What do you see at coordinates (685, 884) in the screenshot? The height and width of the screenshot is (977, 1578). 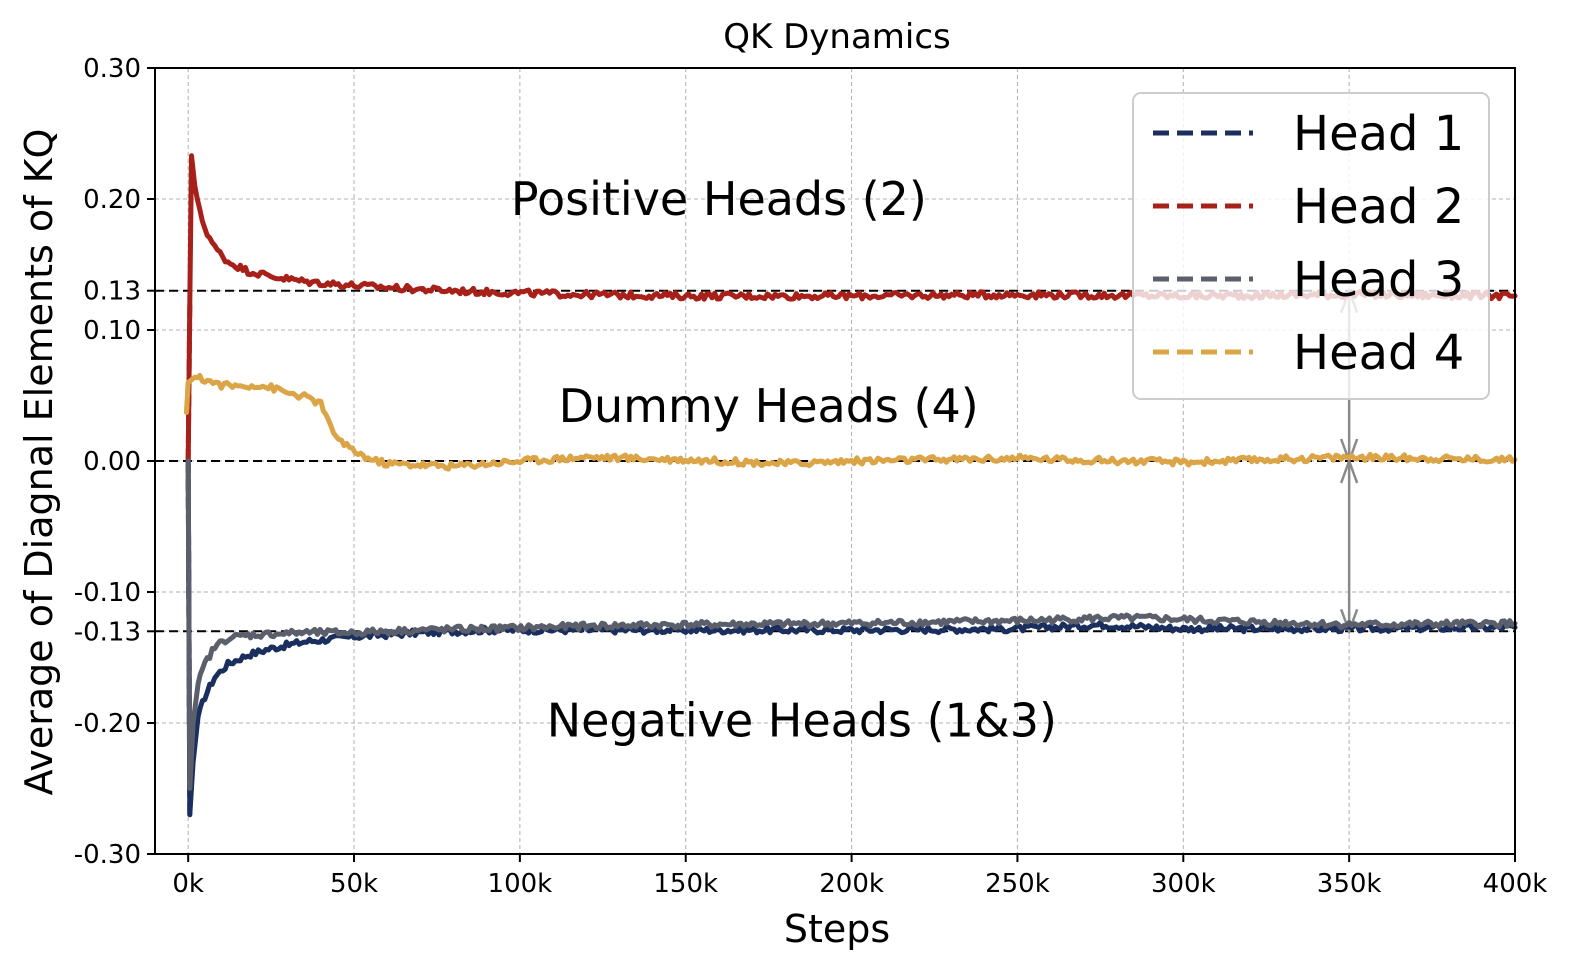 I see `x-tick-label: 150k` at bounding box center [685, 884].